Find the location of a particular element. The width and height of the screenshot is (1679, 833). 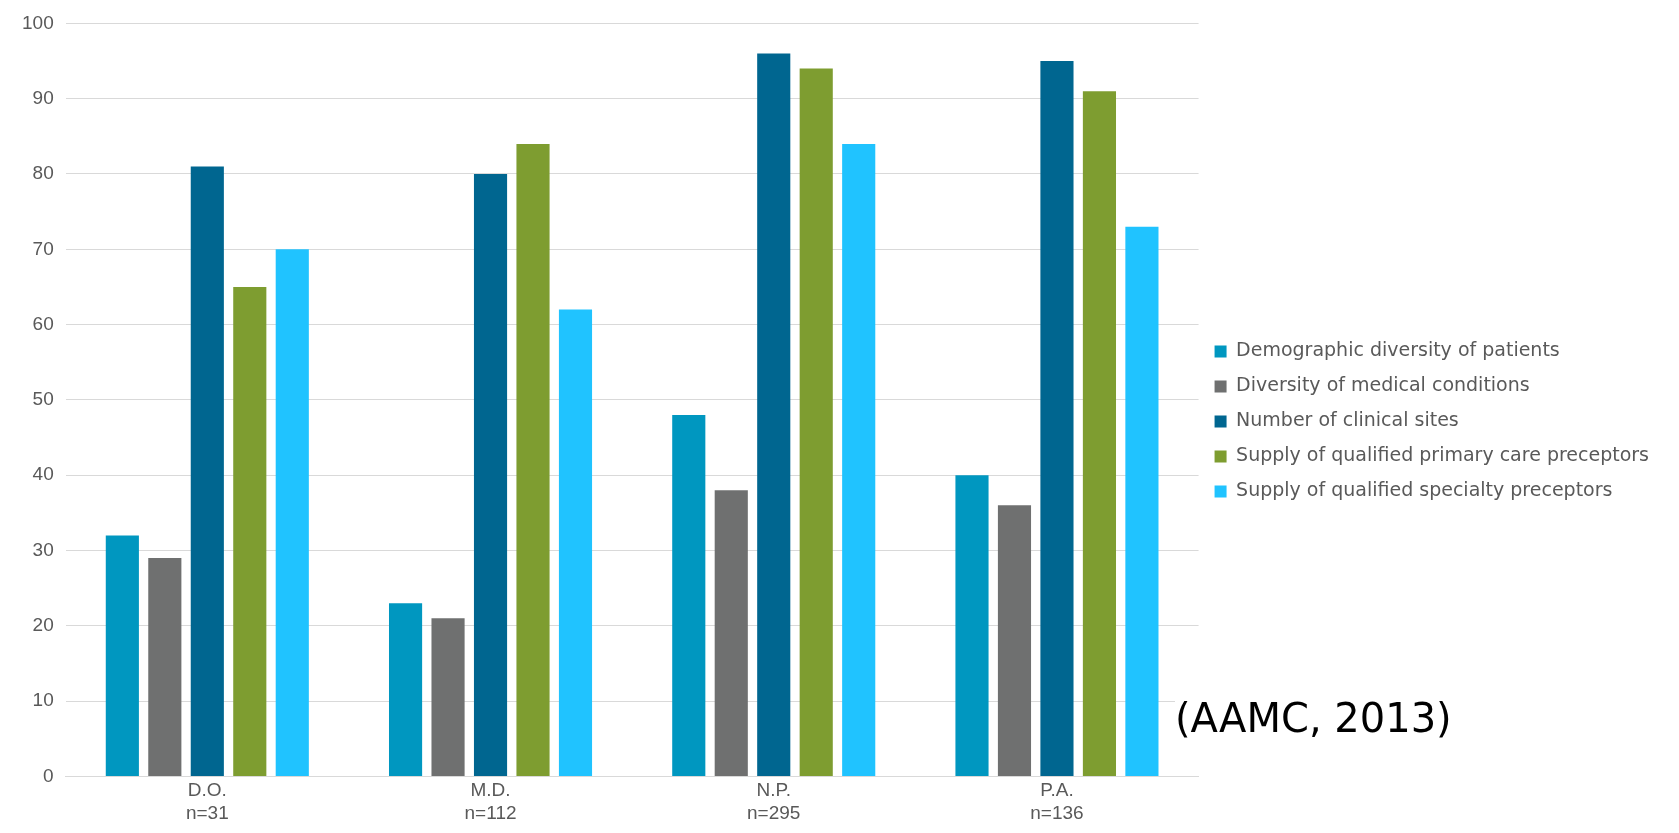

x-tick-label: P.A. n=136 is located at coordinates (1057, 801).